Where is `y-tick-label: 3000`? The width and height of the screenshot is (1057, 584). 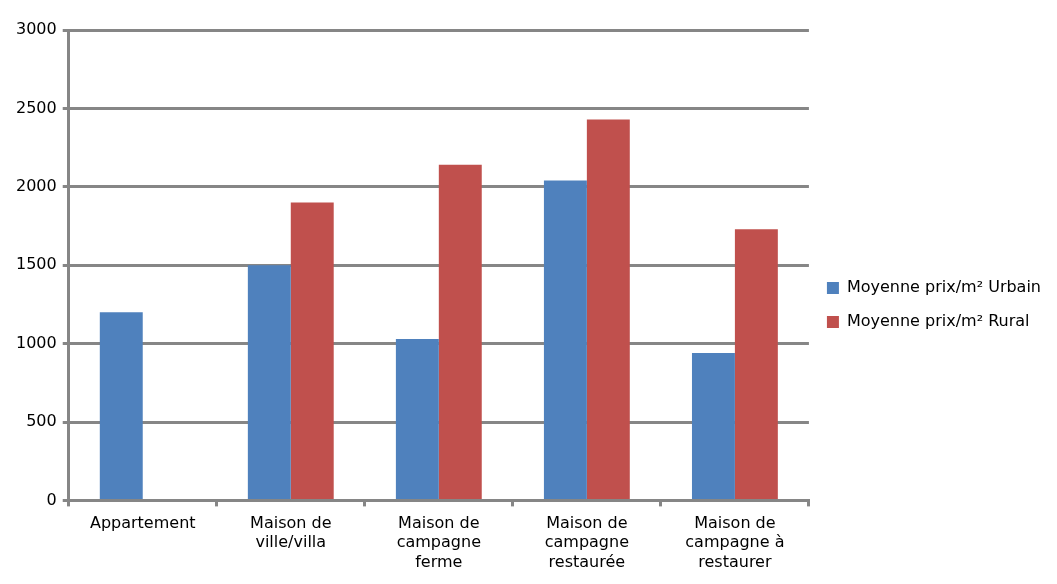 y-tick-label: 3000 is located at coordinates (36, 29).